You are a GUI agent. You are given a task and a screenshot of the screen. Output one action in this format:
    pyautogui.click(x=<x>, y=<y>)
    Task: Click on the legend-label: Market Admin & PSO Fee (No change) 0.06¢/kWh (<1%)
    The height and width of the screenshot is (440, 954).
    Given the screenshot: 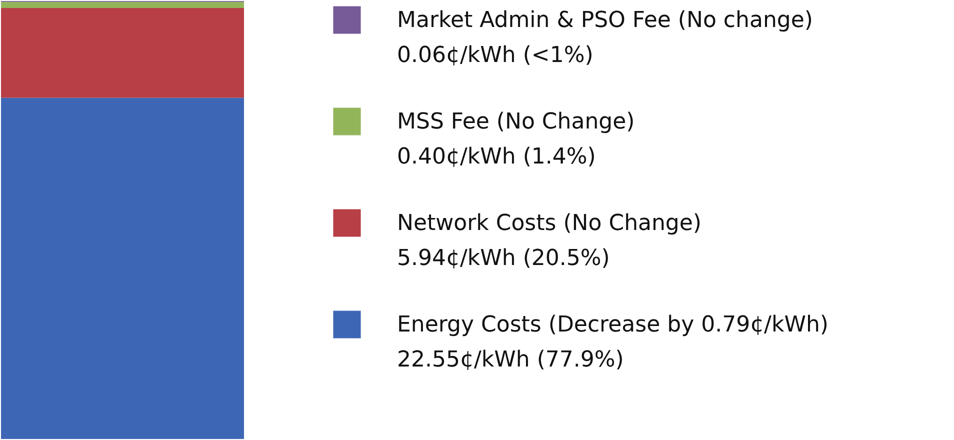 What is the action you would take?
    pyautogui.click(x=605, y=38)
    